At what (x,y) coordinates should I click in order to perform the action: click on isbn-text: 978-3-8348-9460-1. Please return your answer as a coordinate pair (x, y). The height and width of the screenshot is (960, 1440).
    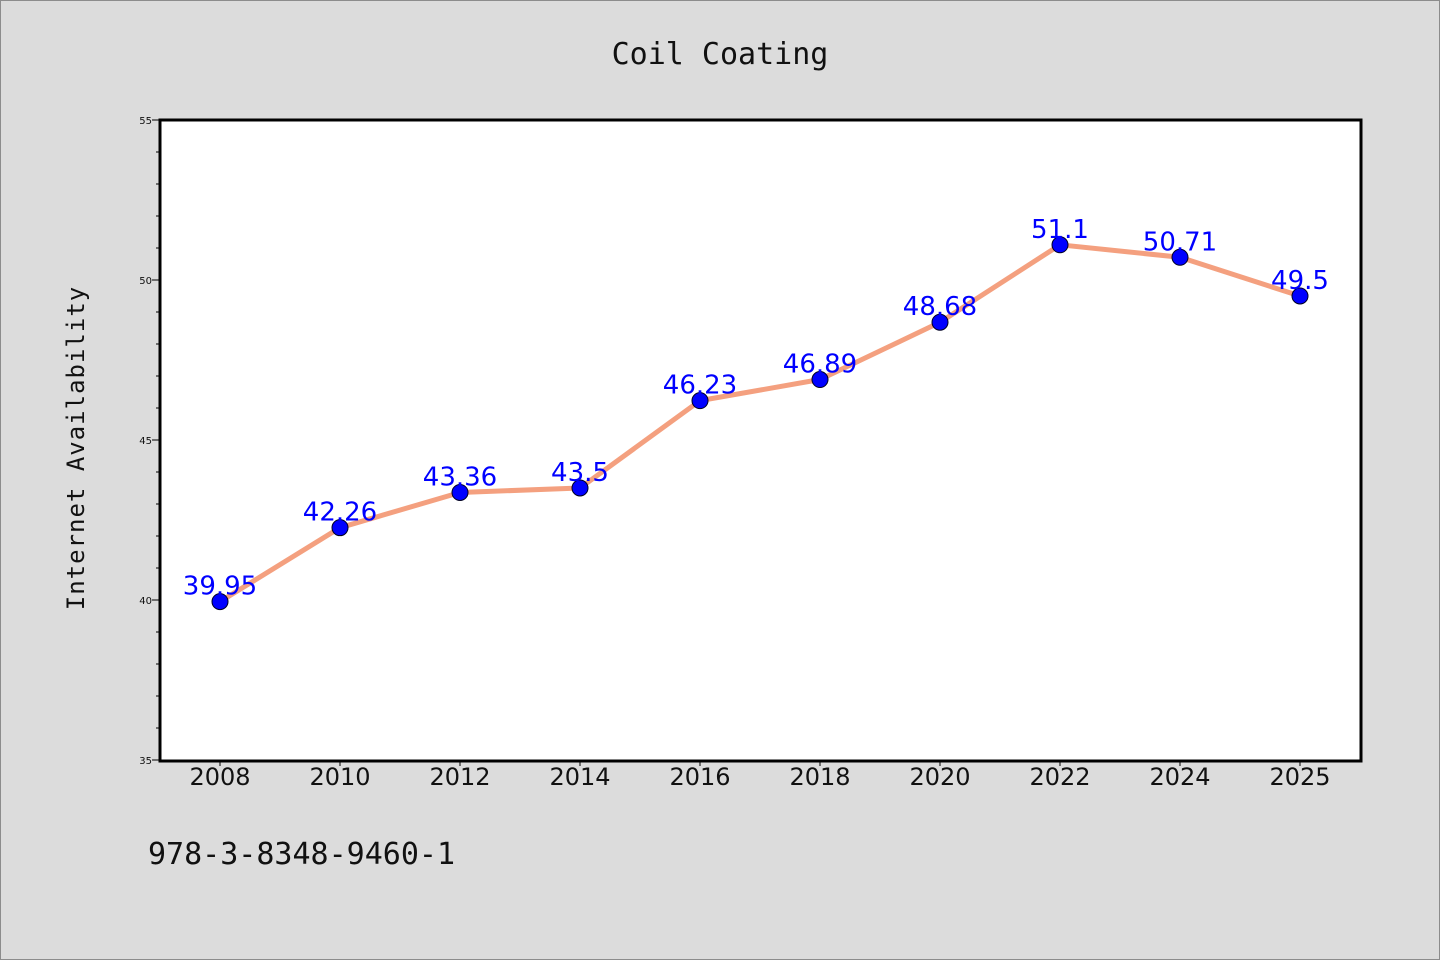
    Looking at the image, I should click on (301, 854).